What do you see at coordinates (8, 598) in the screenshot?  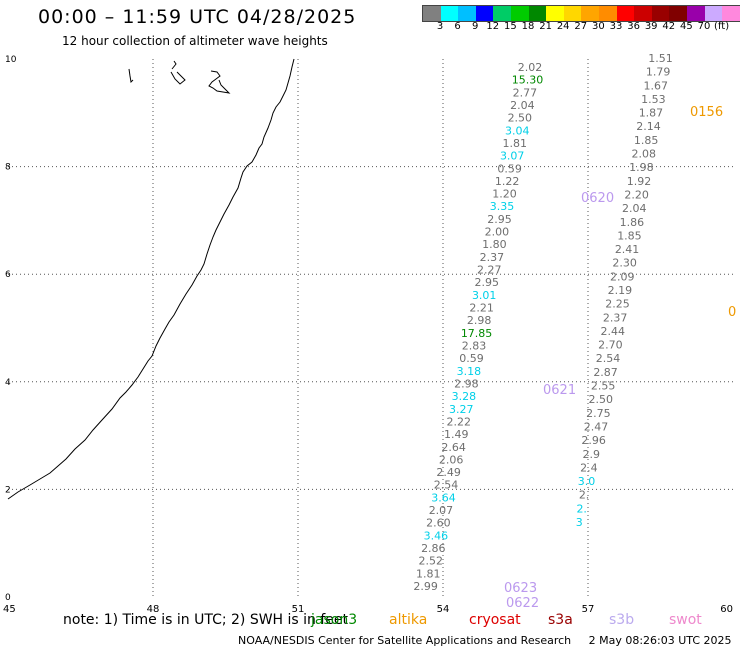 I see `lat-tick-label: 0` at bounding box center [8, 598].